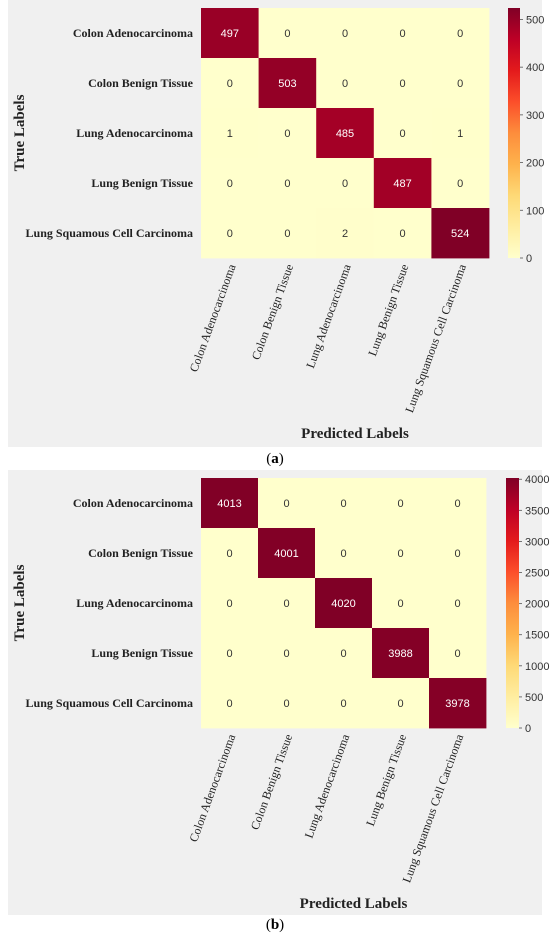 This screenshot has height=939, width=550. What do you see at coordinates (535, 211) in the screenshot?
I see `colorbar-tick-label: 100` at bounding box center [535, 211].